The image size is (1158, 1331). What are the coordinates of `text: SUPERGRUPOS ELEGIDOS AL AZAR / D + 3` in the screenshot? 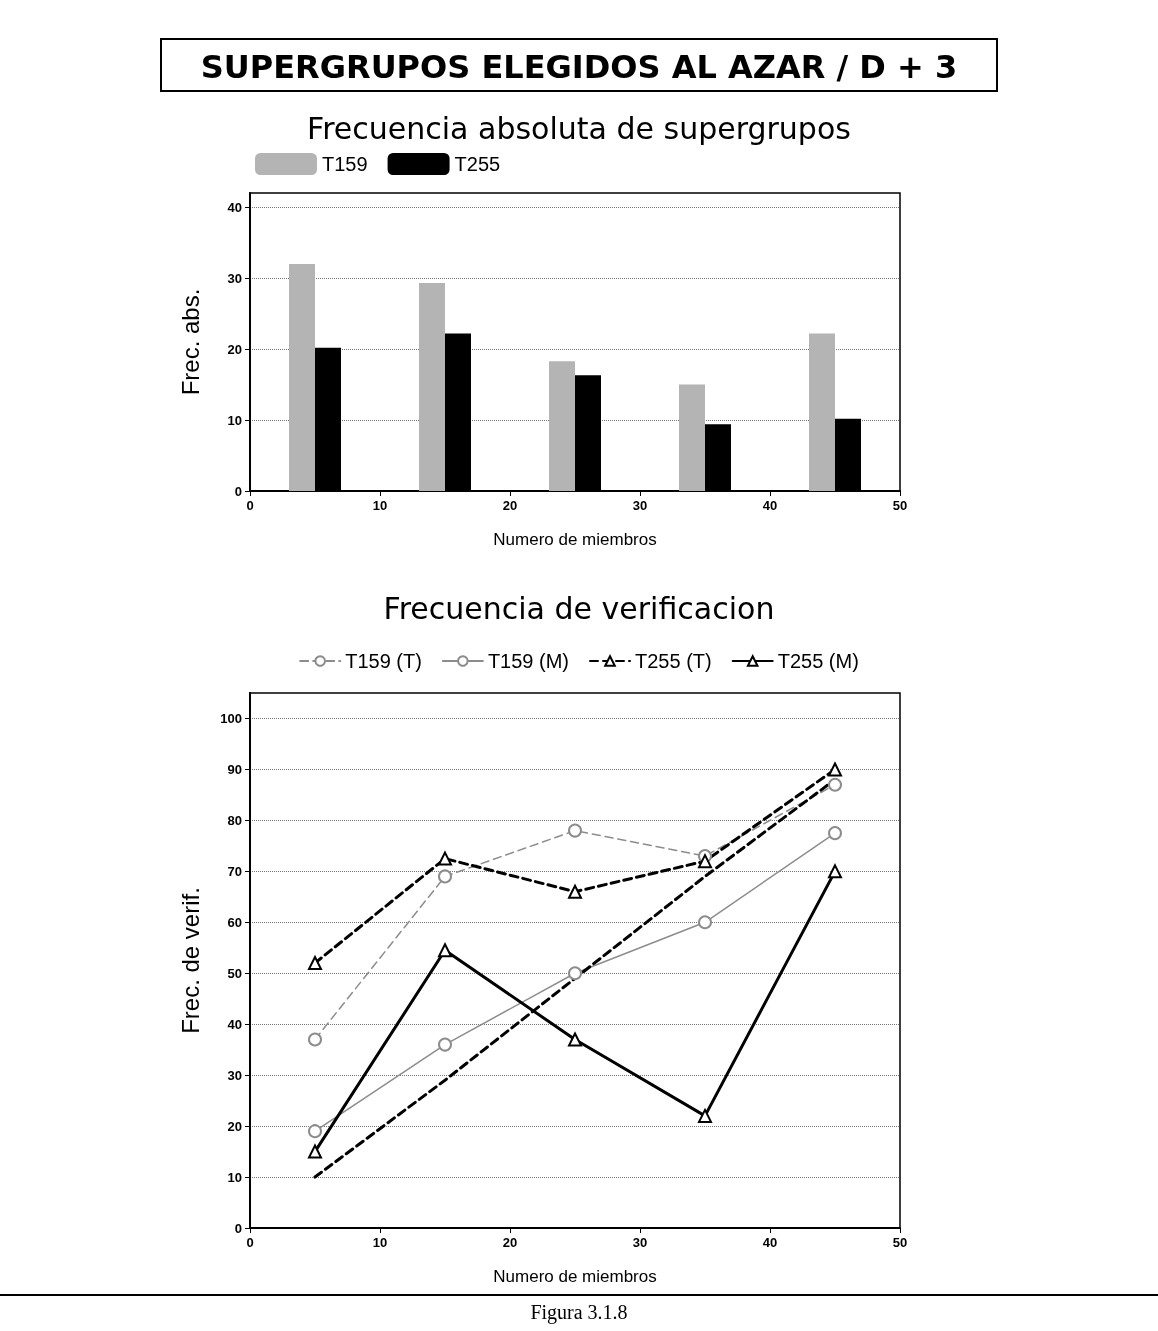 It's located at (579, 65).